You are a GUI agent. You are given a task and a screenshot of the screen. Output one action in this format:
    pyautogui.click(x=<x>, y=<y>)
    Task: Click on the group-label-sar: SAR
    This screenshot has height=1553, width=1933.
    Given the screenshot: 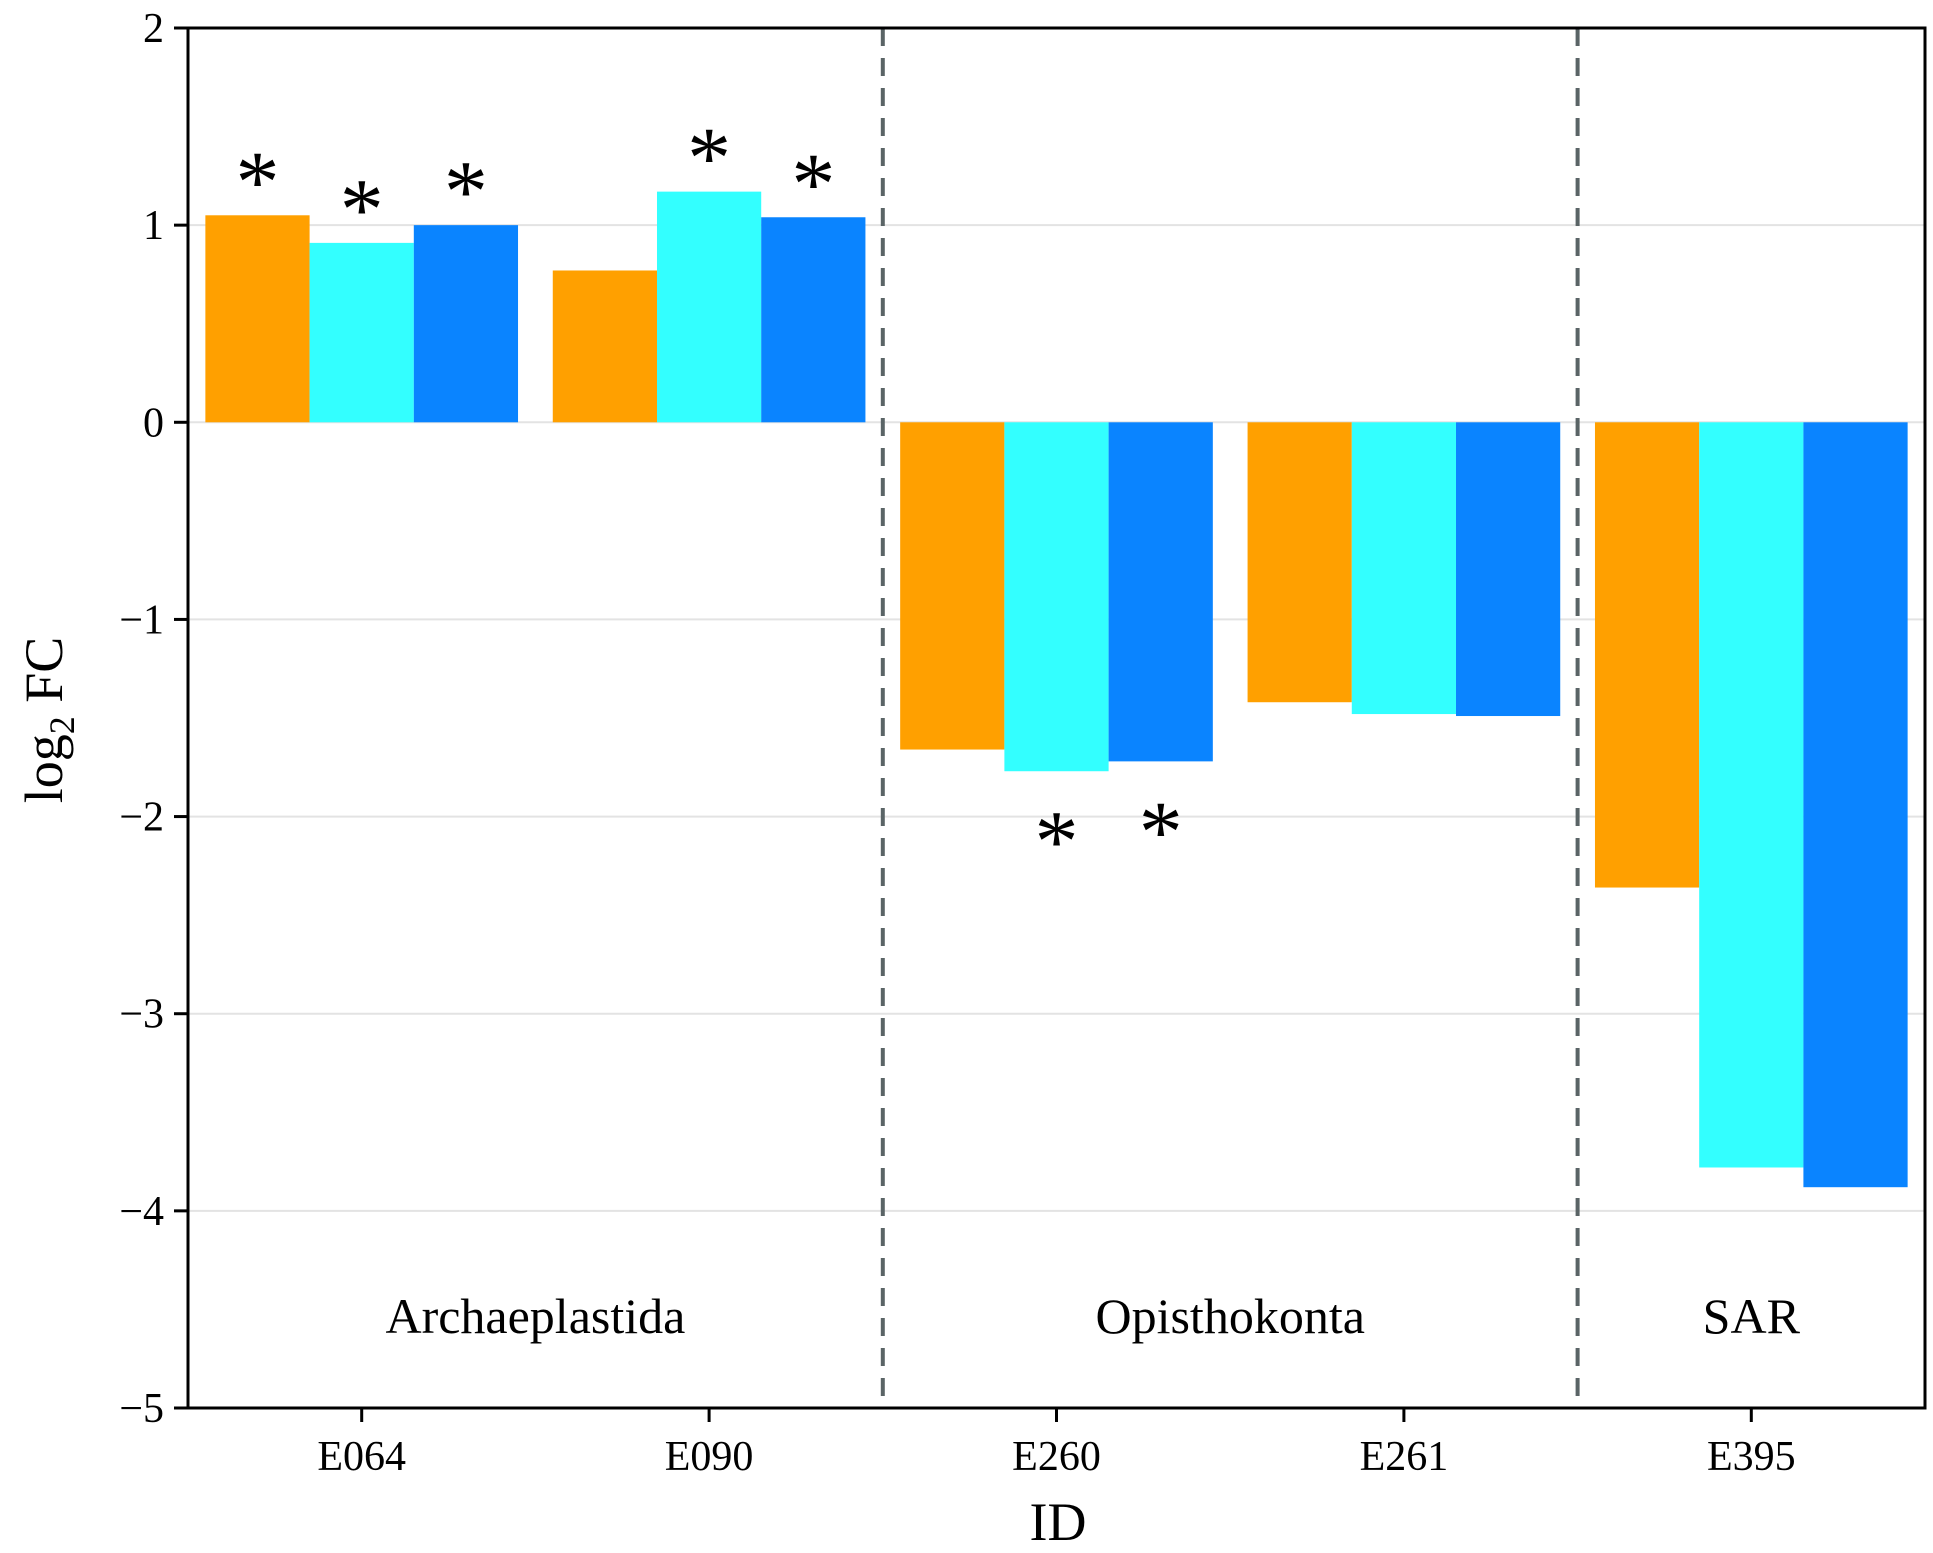 What is the action you would take?
    pyautogui.click(x=1752, y=1316)
    